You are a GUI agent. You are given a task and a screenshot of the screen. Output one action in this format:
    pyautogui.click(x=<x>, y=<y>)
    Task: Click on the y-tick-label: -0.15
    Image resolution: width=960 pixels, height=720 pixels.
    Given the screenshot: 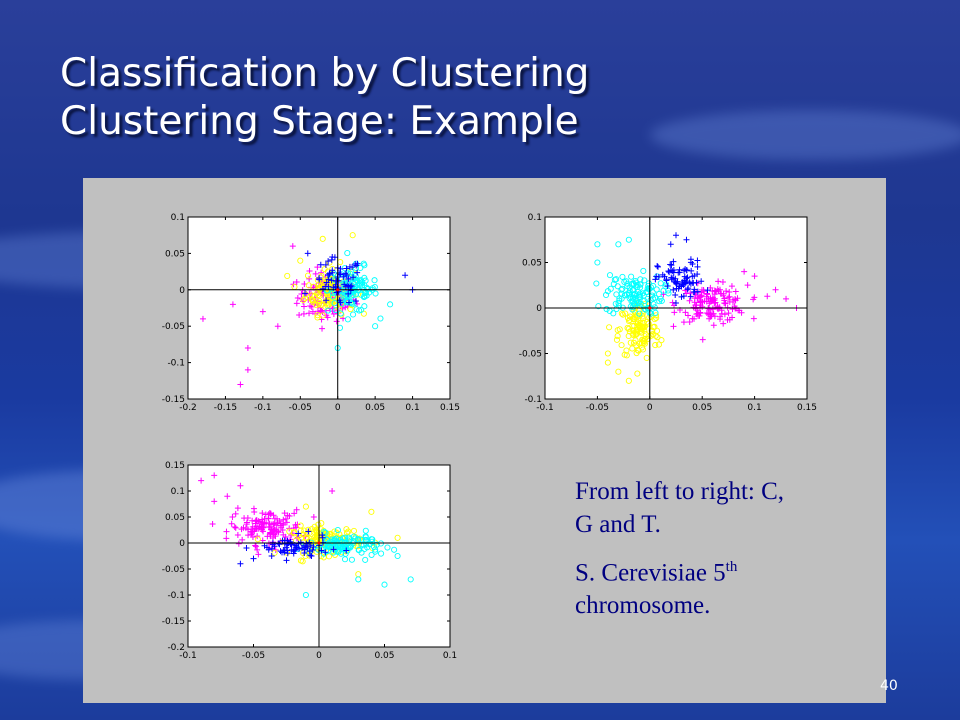 What is the action you would take?
    pyautogui.click(x=173, y=622)
    